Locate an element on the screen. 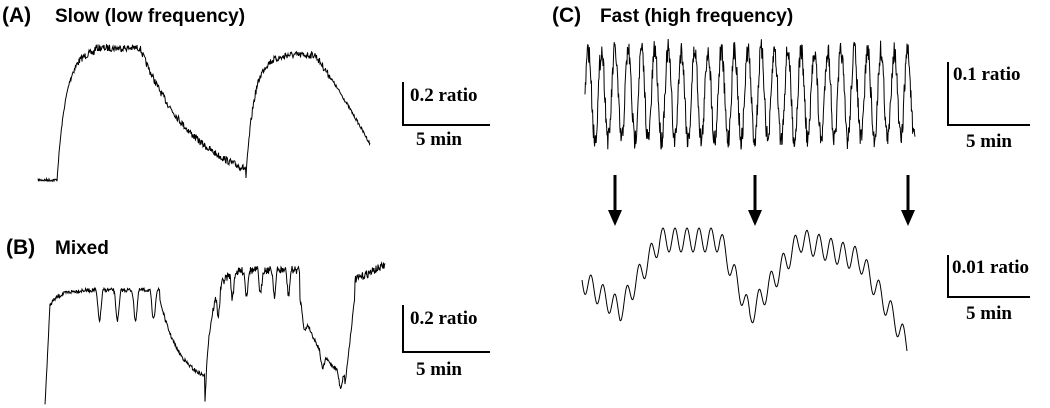  trace-zoom is located at coordinates (744, 289).